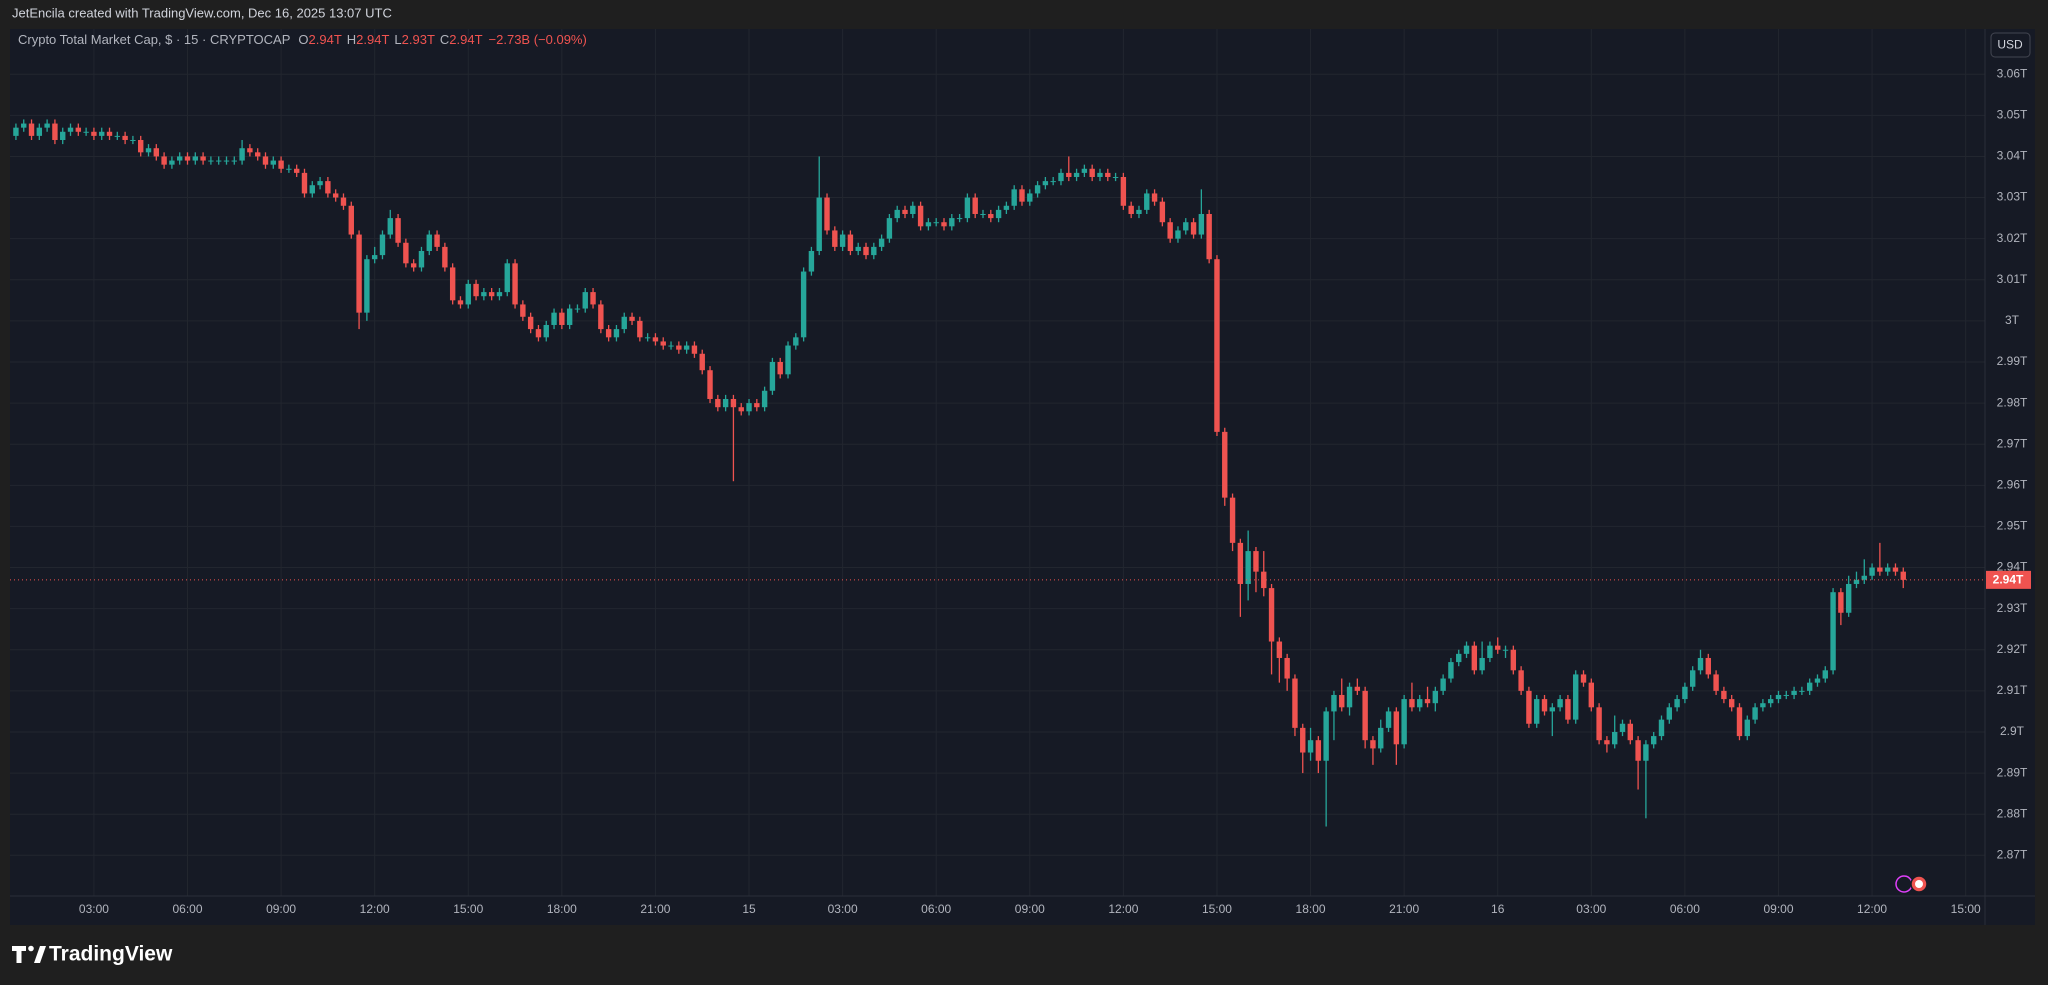  Describe the element at coordinates (1404, 909) in the screenshot. I see `x-tick-label: 21:00` at that location.